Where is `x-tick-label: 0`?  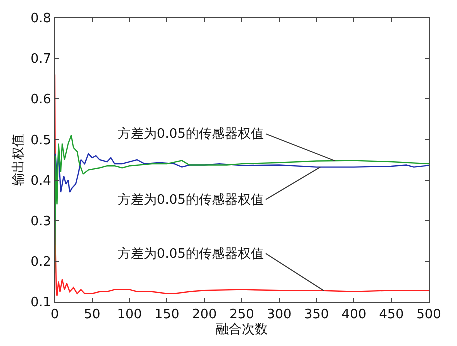 x-tick-label: 0 is located at coordinates (55, 315).